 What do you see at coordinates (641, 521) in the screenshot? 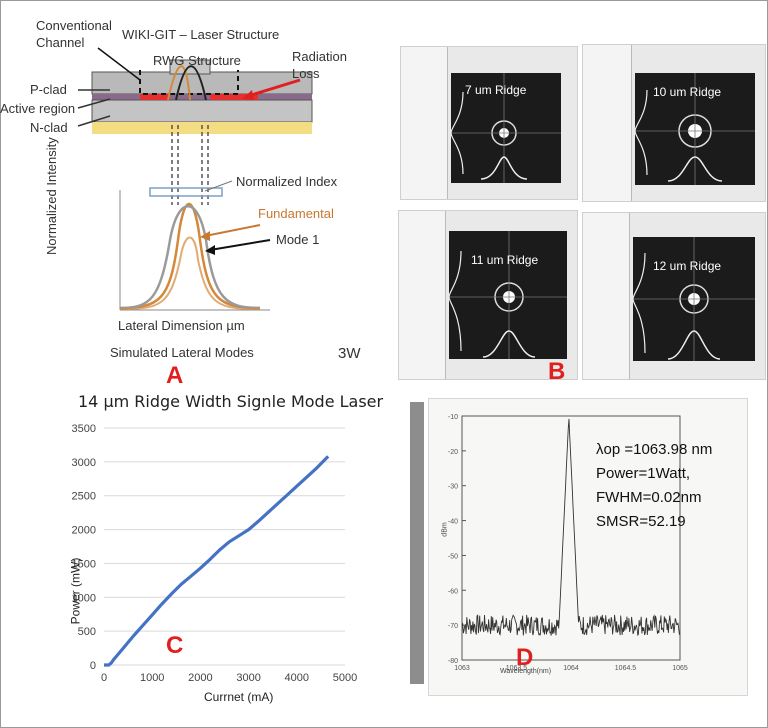
I see `smsr-text: SMSR=52.19` at bounding box center [641, 521].